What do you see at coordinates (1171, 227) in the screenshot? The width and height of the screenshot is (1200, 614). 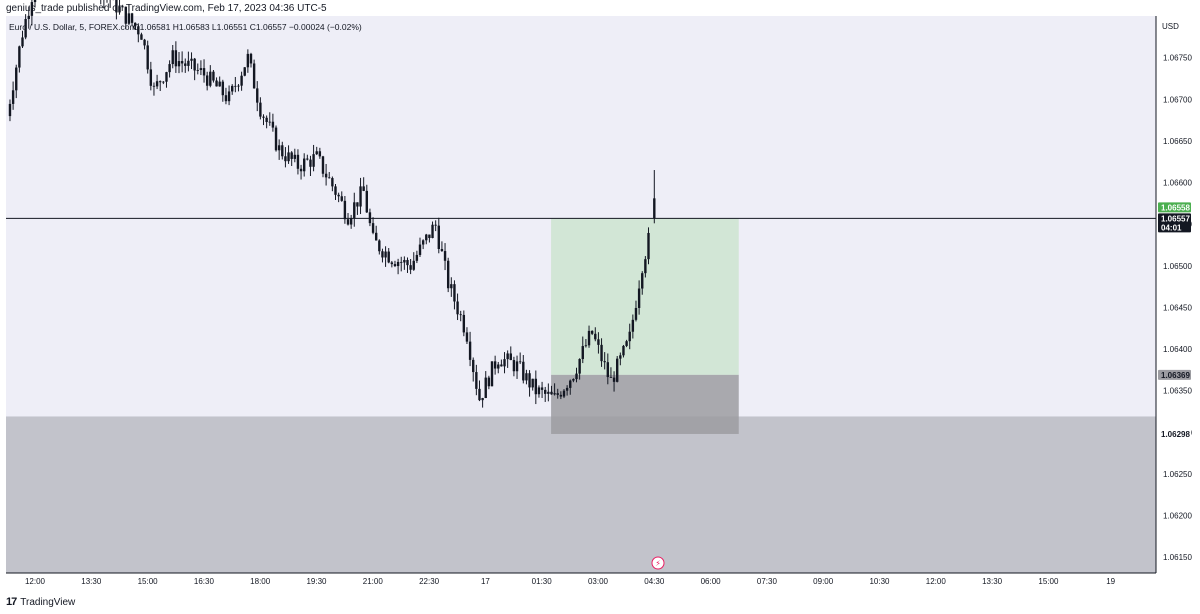 I see `current-price-tag-text: 04:01` at bounding box center [1171, 227].